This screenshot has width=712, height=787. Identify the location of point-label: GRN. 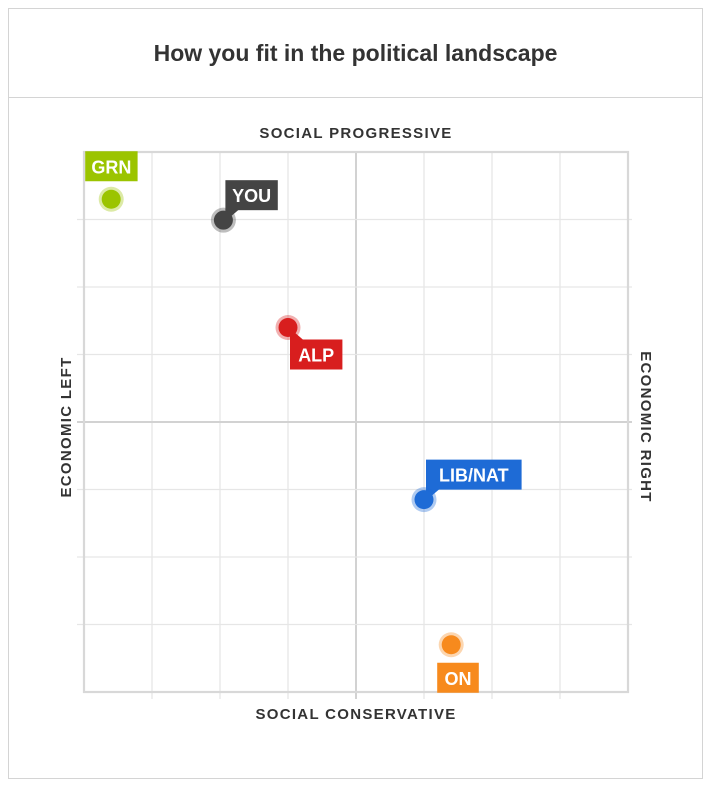
(111, 167).